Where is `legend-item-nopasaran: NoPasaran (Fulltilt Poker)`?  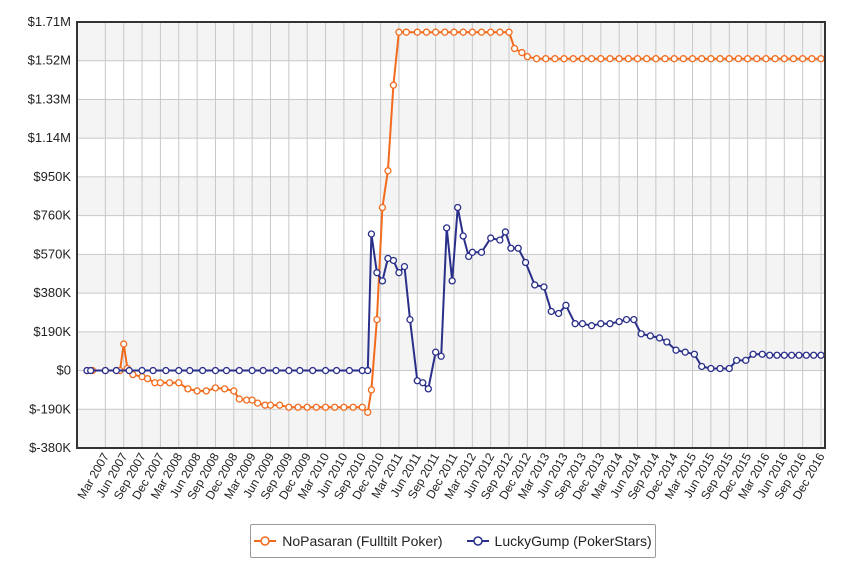
legend-item-nopasaran: NoPasaran (Fulltilt Poker) is located at coordinates (348, 541).